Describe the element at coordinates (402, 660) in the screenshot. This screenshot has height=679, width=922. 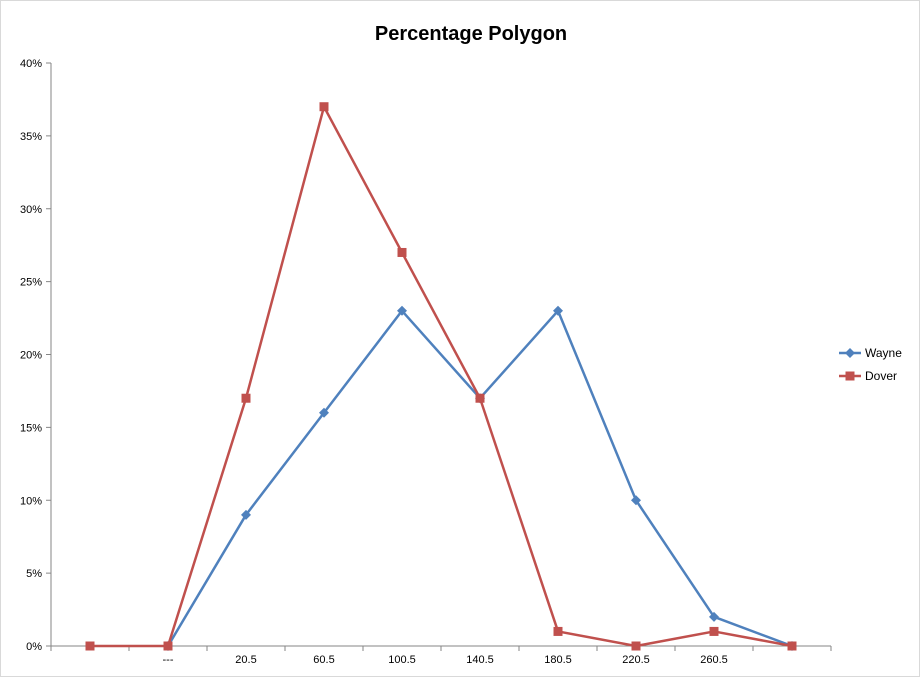
I see `x-tick-label: 100.5` at that location.